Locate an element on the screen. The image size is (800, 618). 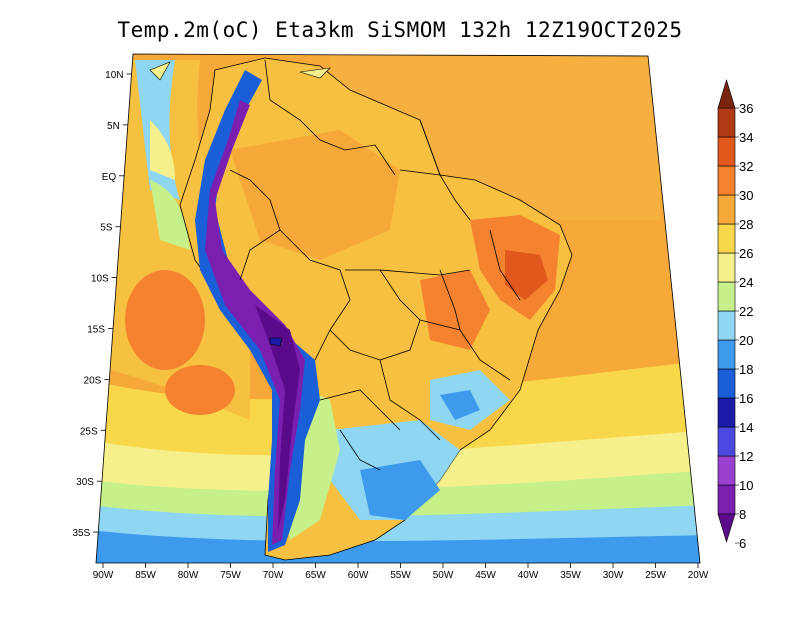
colorbar-label: 34 is located at coordinates (746, 137).